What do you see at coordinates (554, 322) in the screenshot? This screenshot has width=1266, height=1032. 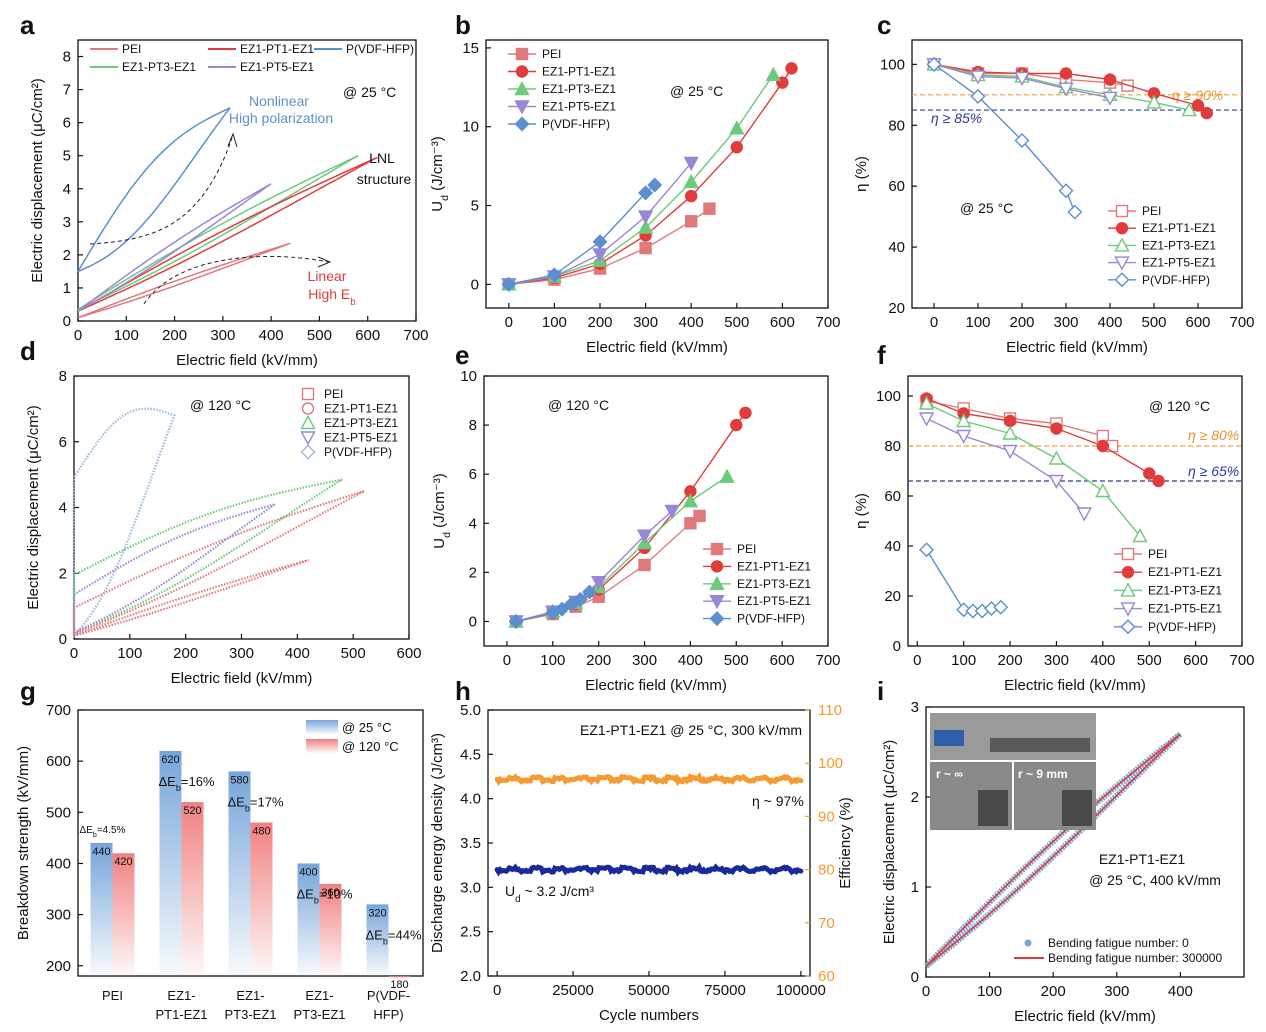 I see `panel-b-x-tick-label: 100` at bounding box center [554, 322].